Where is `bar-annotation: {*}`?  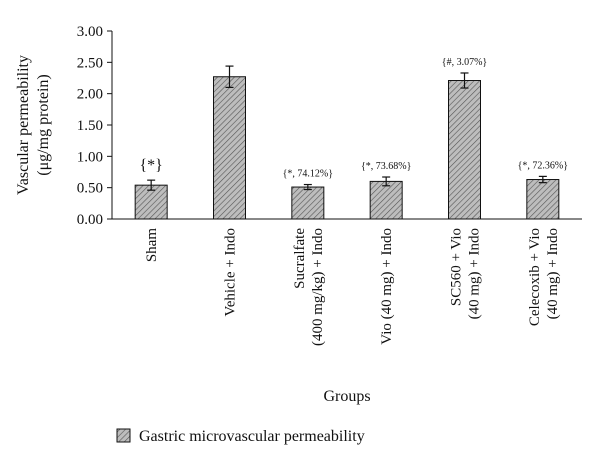
bar-annotation: {*} is located at coordinates (150, 165).